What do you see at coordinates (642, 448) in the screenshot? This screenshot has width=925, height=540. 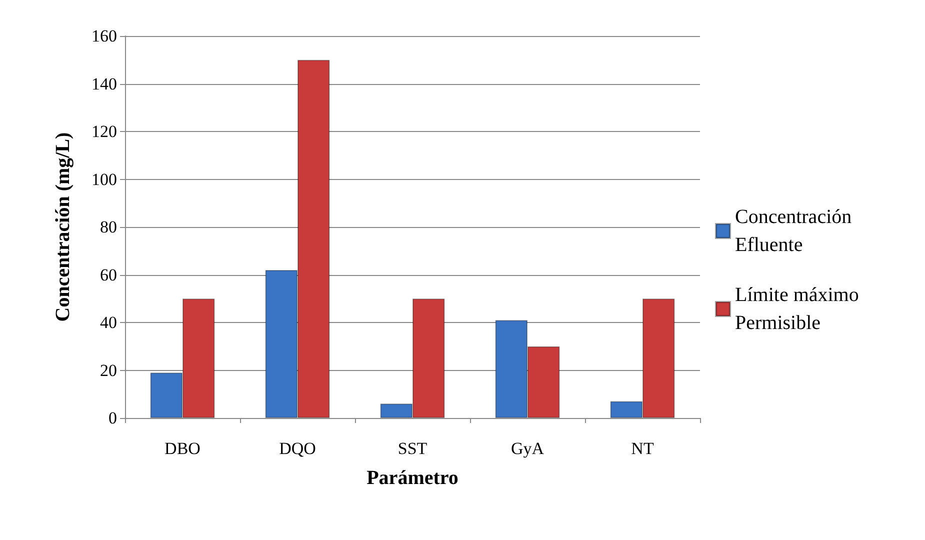 I see `x-tick-label: NT` at bounding box center [642, 448].